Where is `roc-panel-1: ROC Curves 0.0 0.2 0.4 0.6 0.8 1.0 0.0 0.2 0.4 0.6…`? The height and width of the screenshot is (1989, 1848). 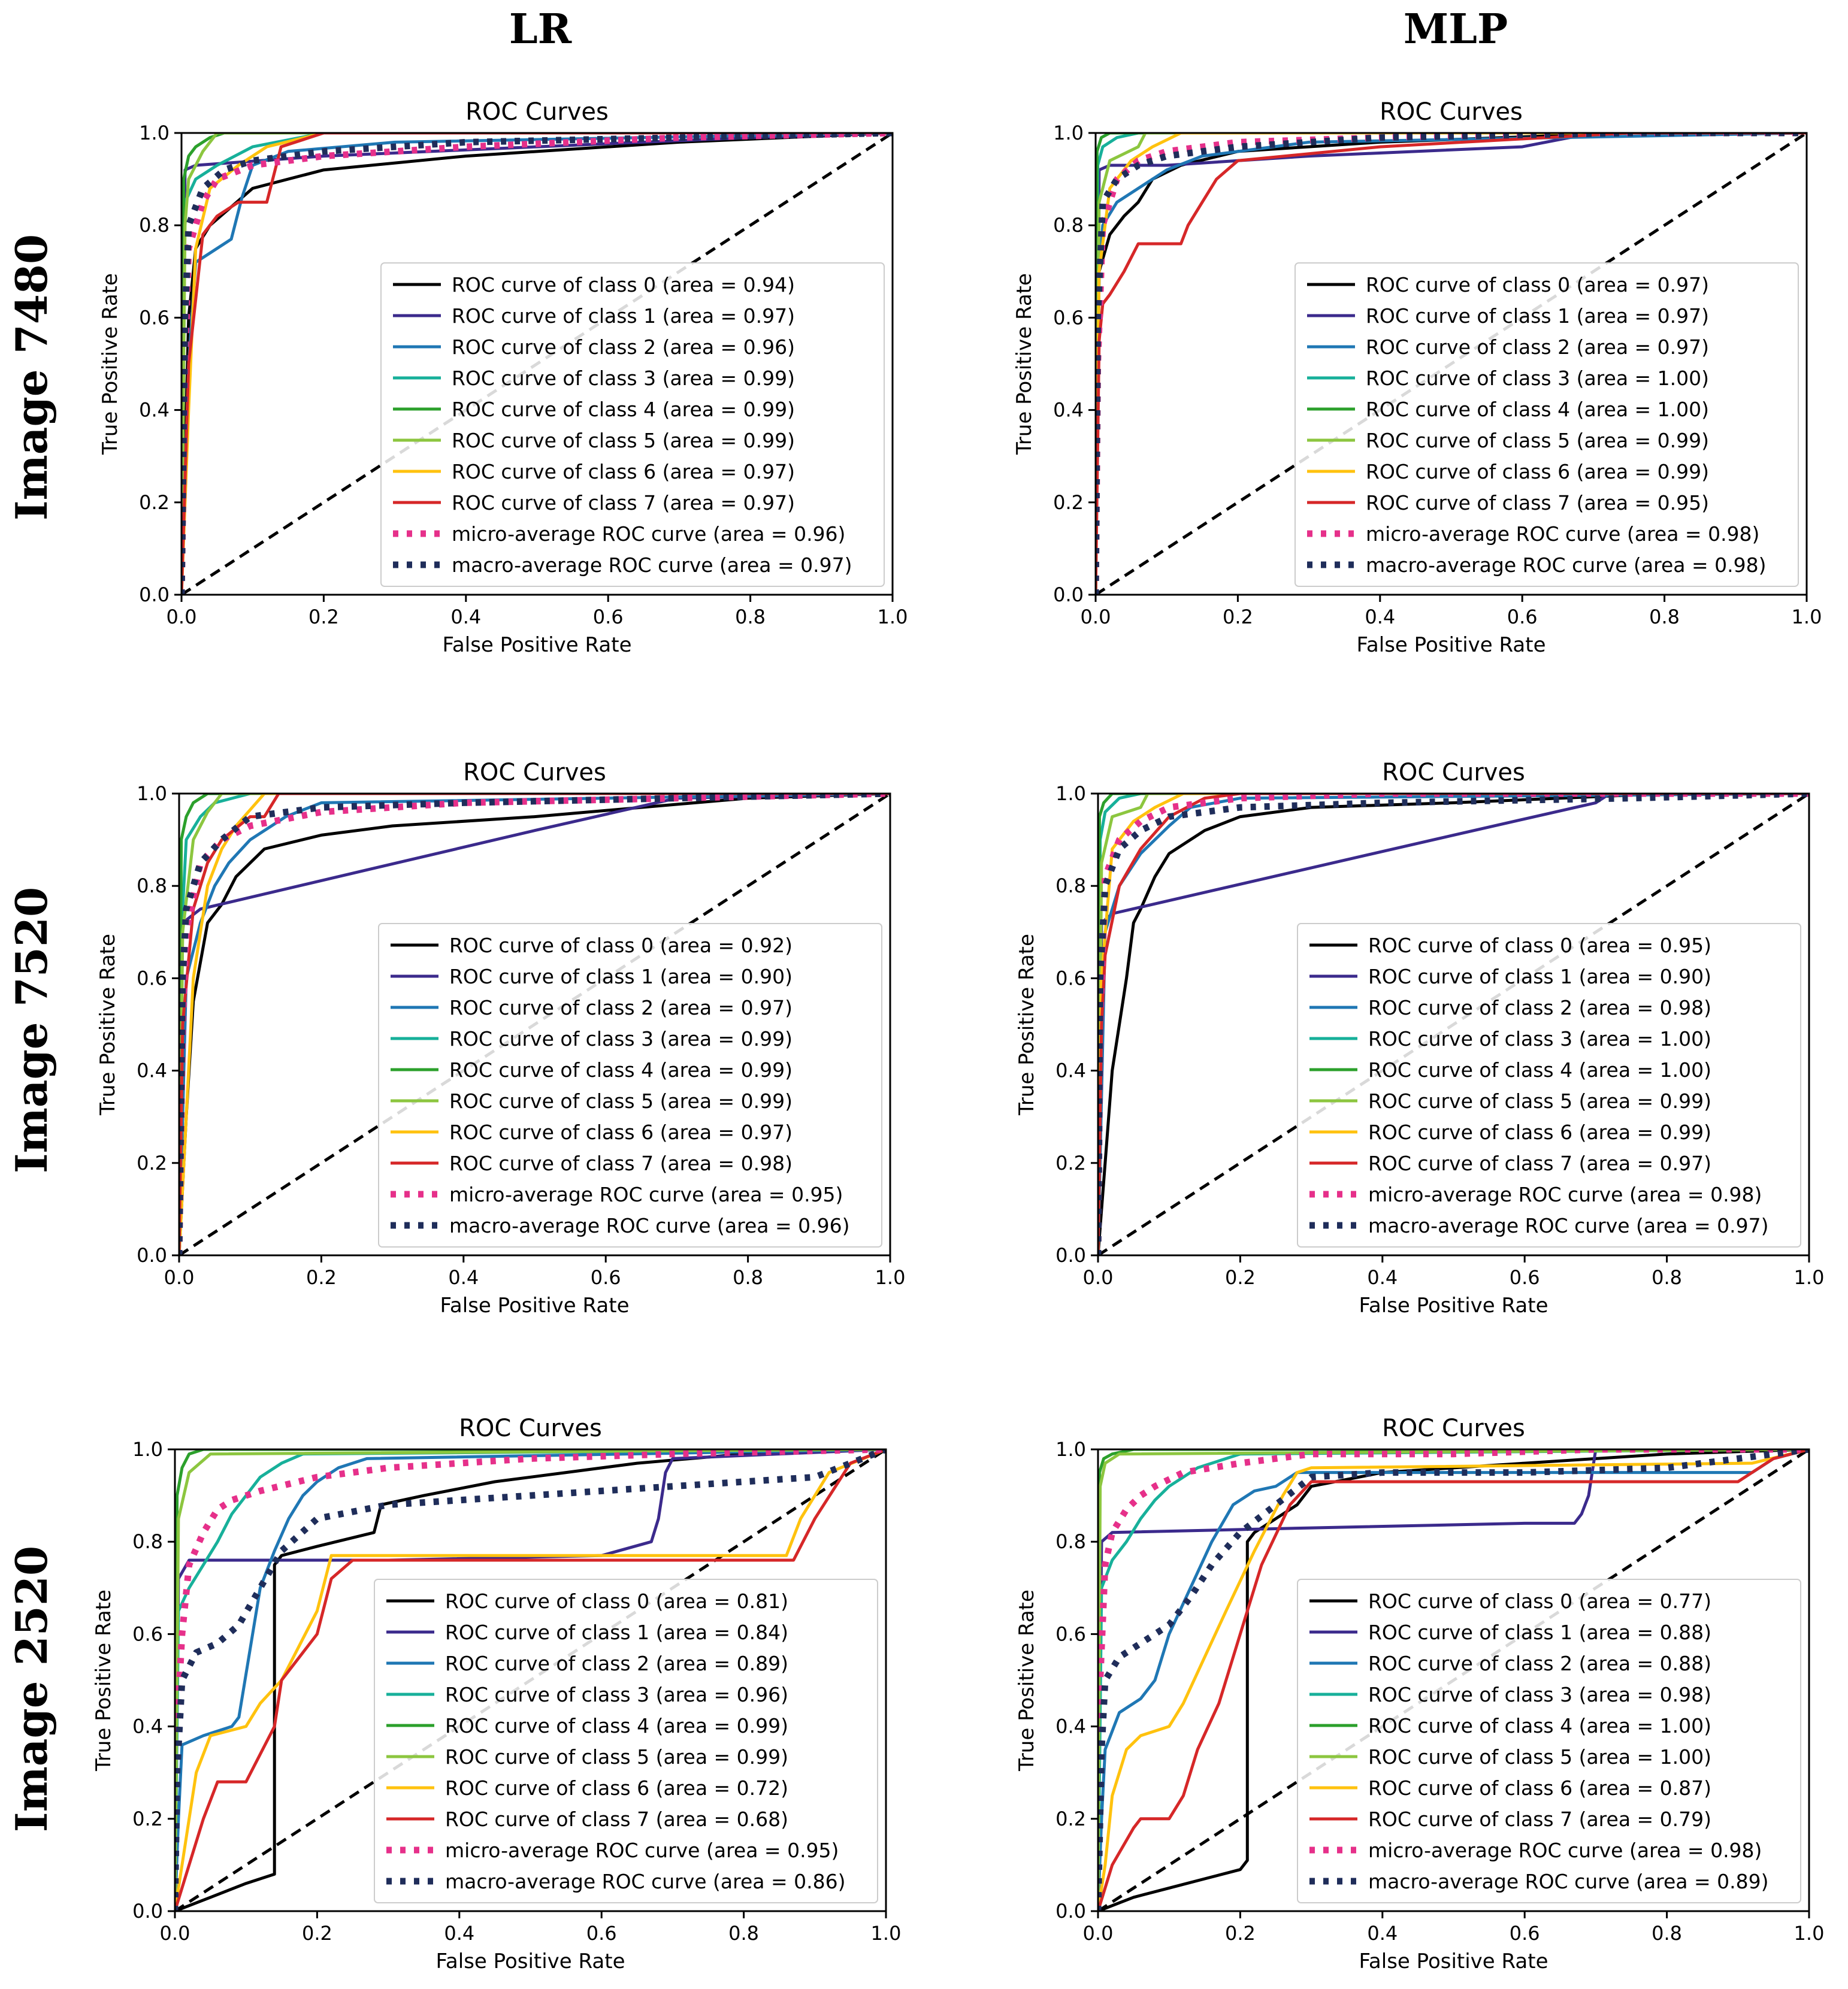 roc-panel-1: ROC Curves 0.0 0.2 0.4 0.6 0.8 1.0 0.0 0.2 0.4 0.6… is located at coordinates (1417, 377).